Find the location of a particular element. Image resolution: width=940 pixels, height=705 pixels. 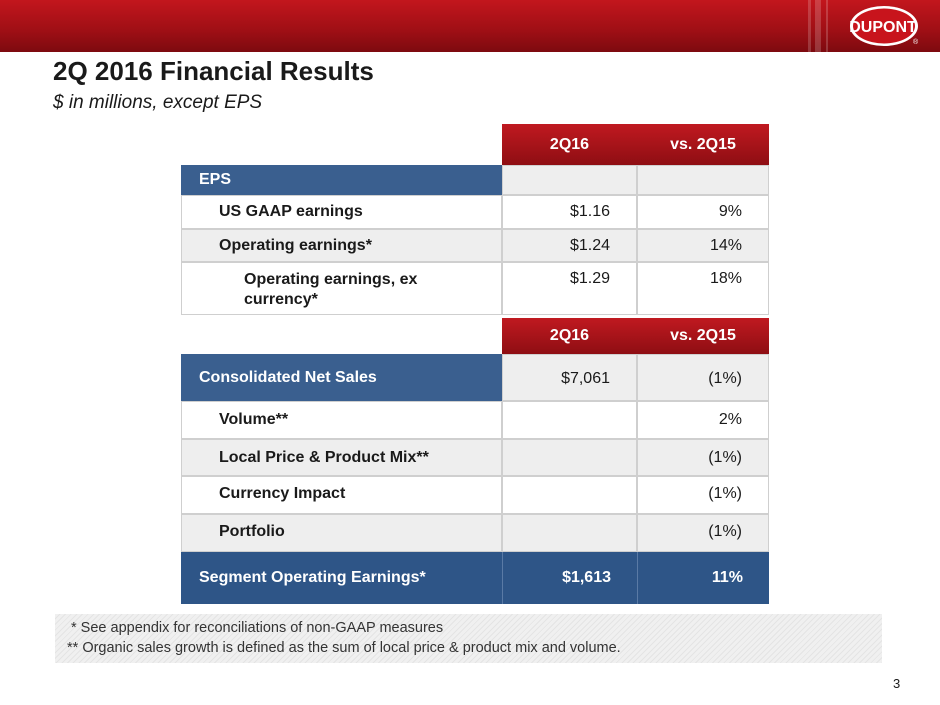

eps-row-label: US GAAP earnings is located at coordinates (341, 212).